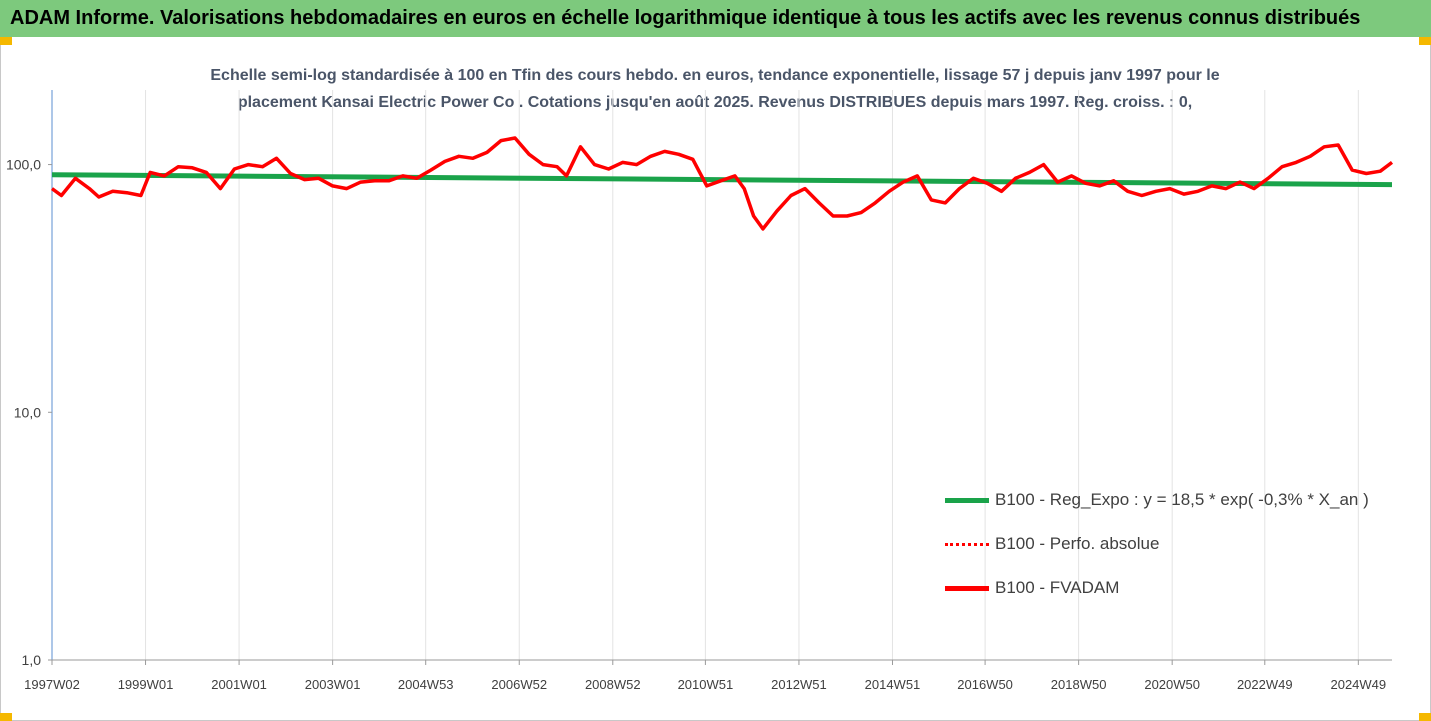 This screenshot has height=721, width=1431. I want to click on corner-mark-top-left, so click(6, 41).